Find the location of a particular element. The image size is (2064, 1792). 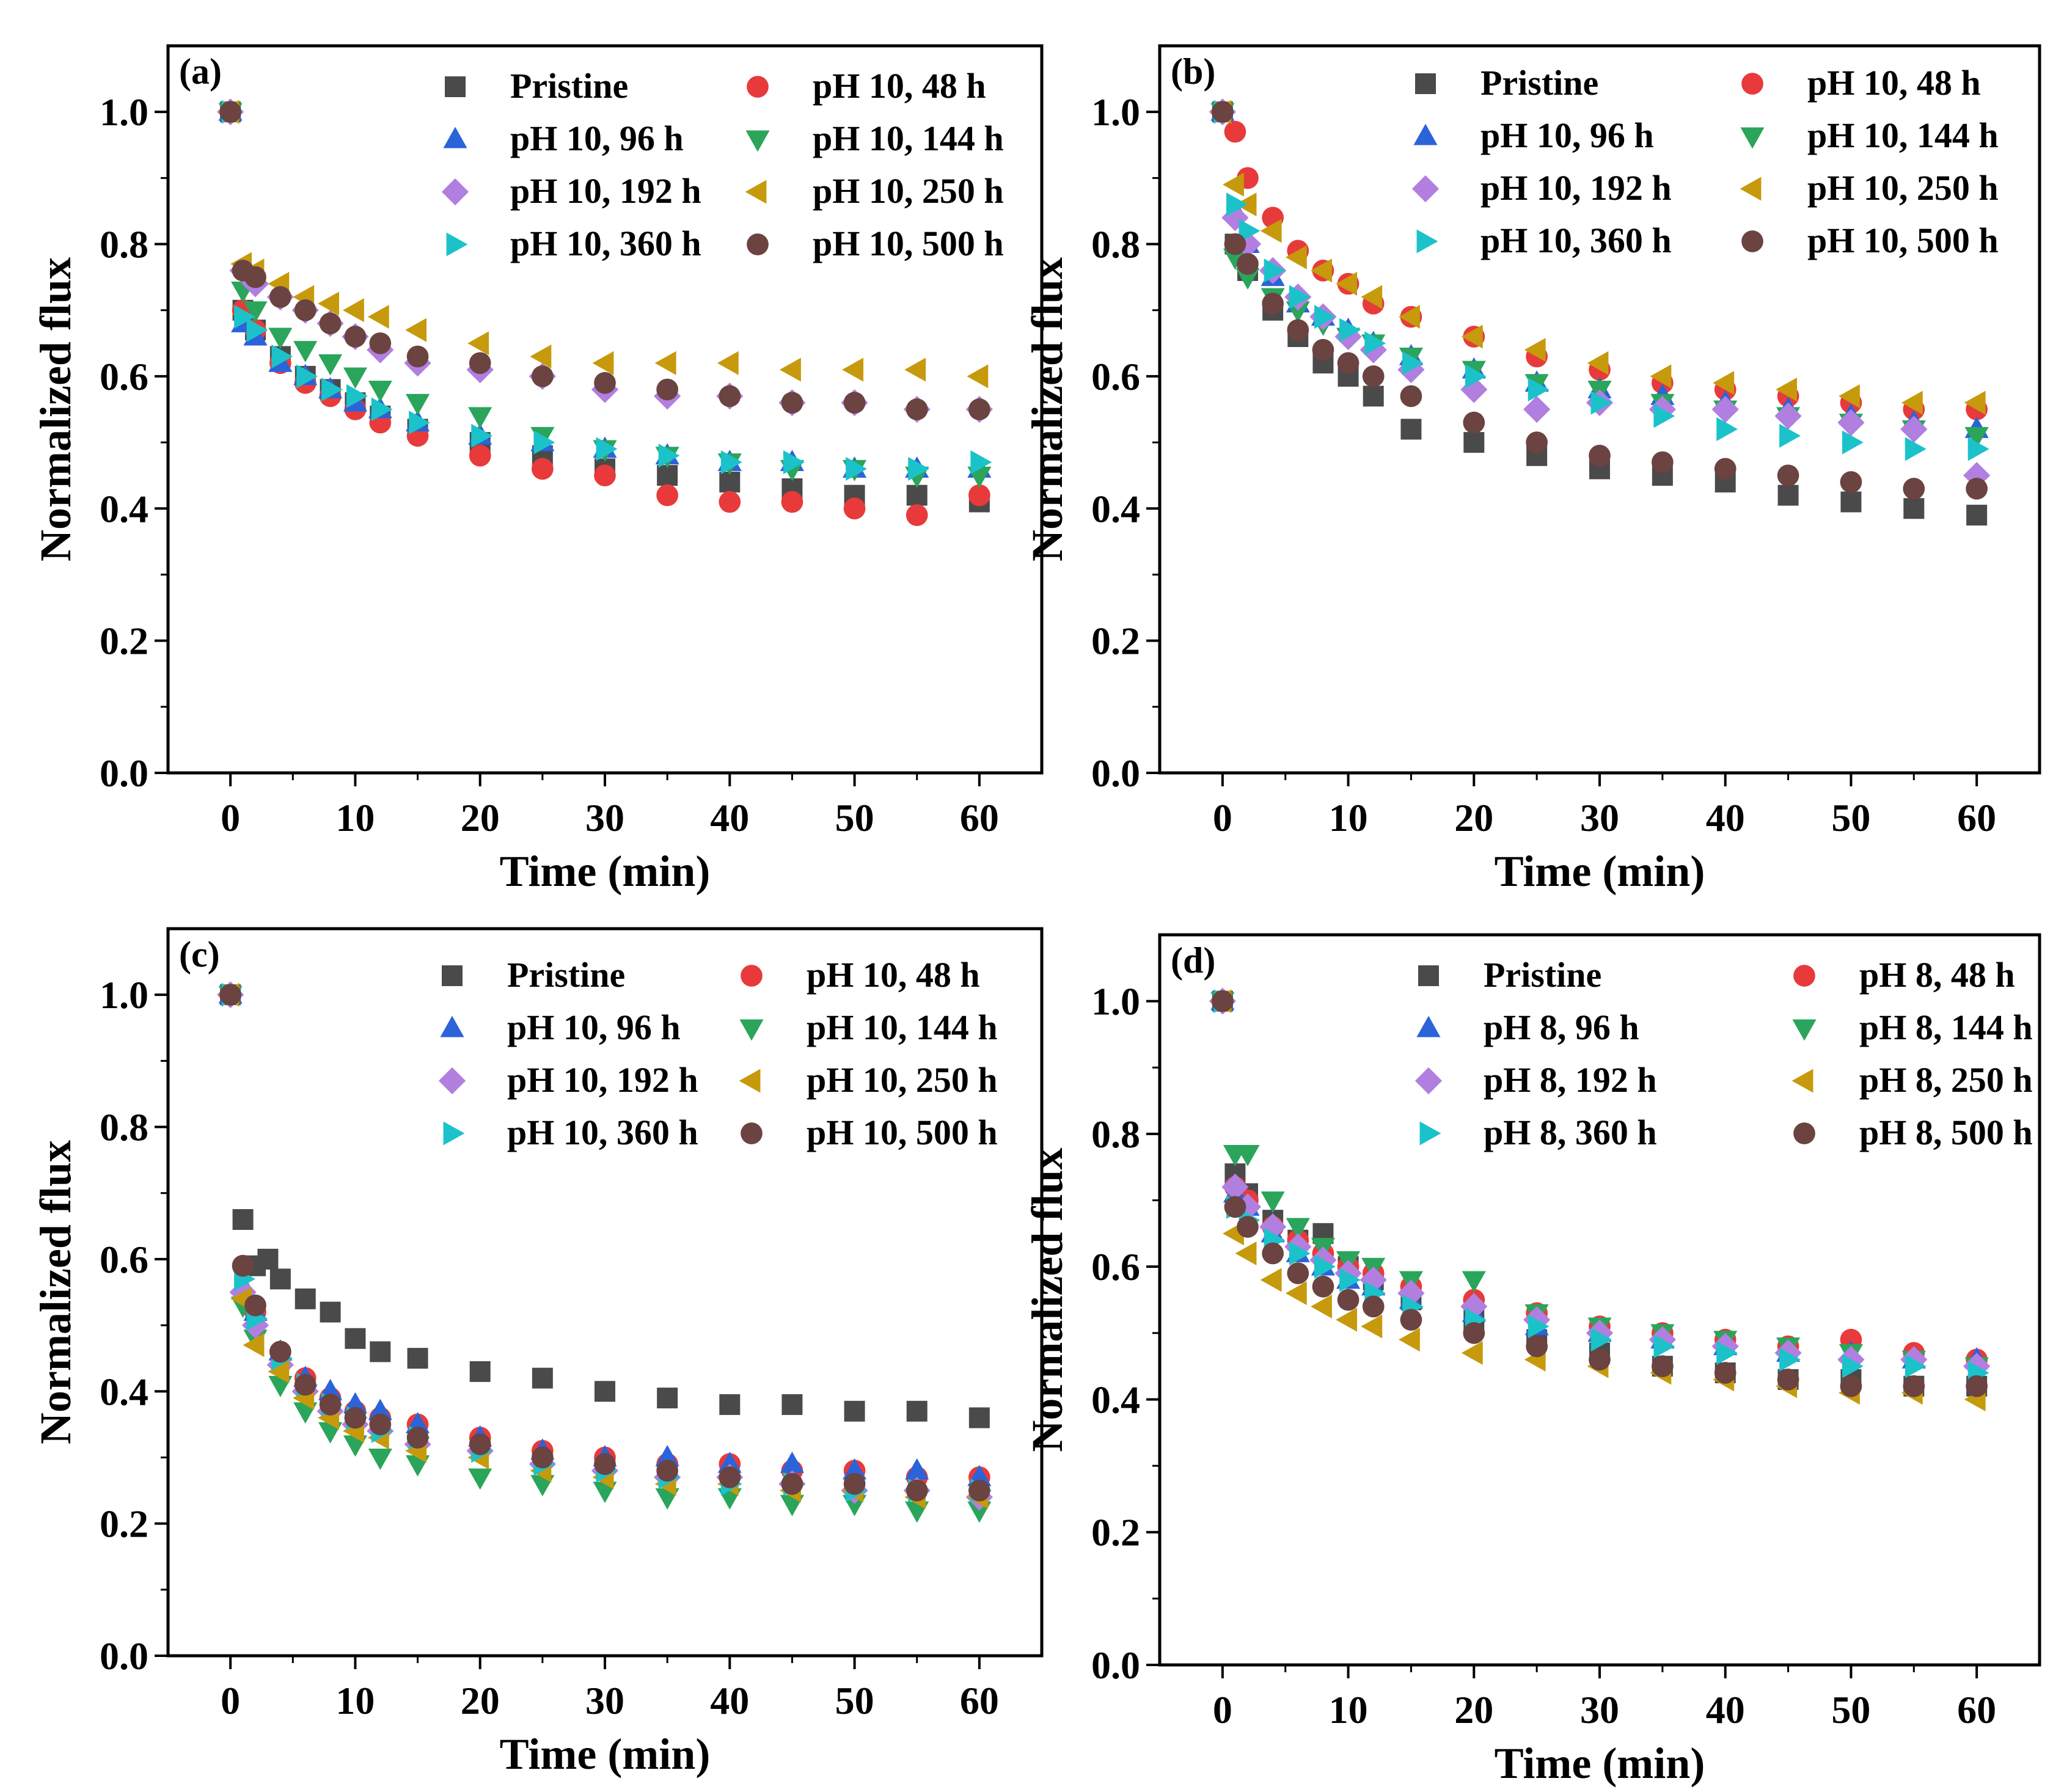

x-axis-title: Time (min) is located at coordinates (605, 1754).